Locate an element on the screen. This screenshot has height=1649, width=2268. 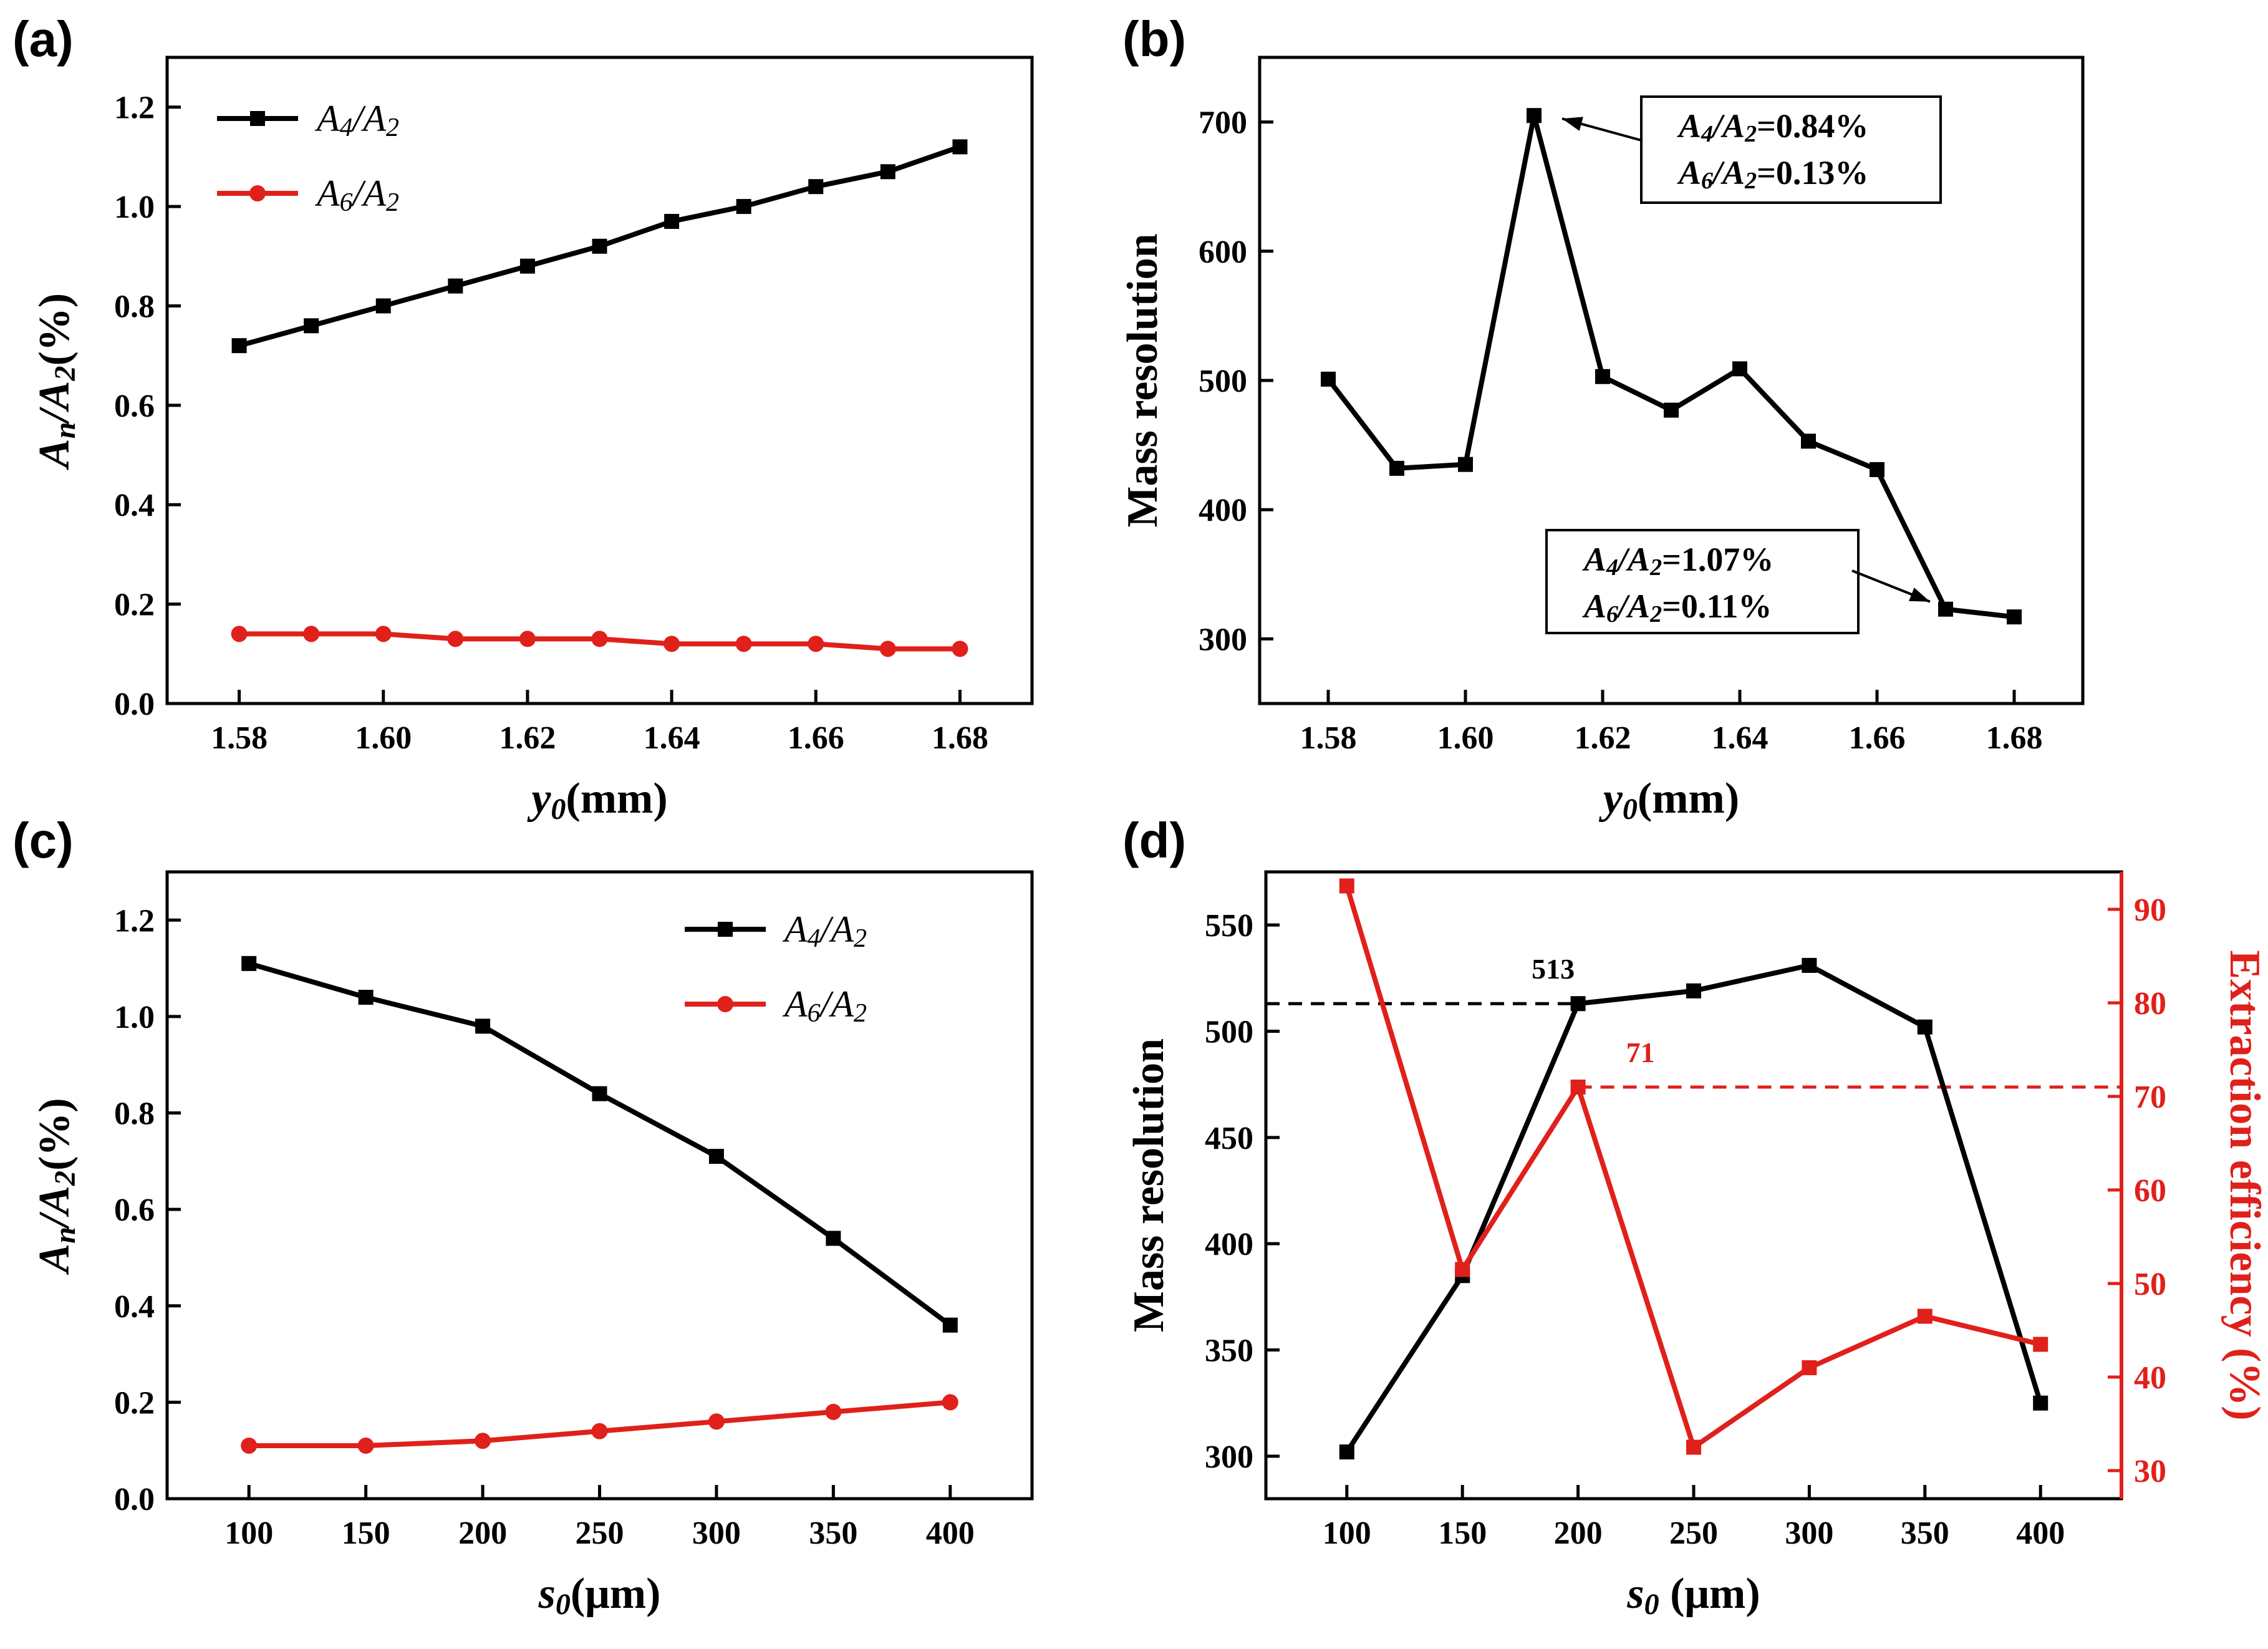
y-tick-label: 450 is located at coordinates (1229, 1138).